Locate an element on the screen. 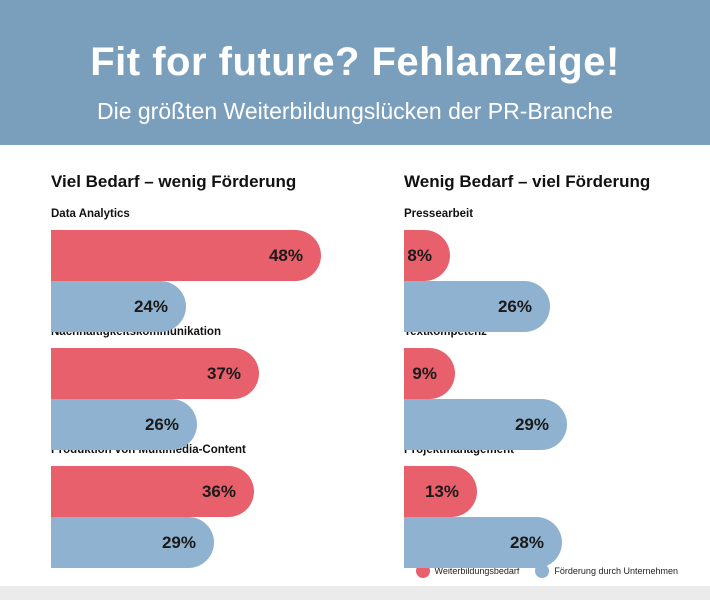 This screenshot has height=600, width=710. bar-bedarf: 13% is located at coordinates (440, 491).